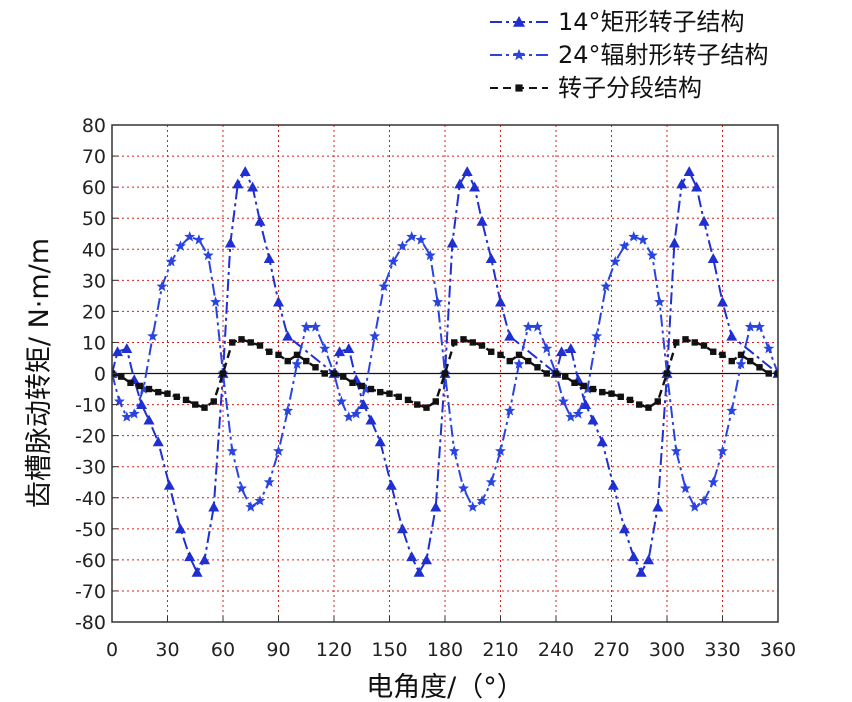 This screenshot has height=702, width=852. What do you see at coordinates (90, 623) in the screenshot?
I see `y-tick-label: -80` at bounding box center [90, 623].